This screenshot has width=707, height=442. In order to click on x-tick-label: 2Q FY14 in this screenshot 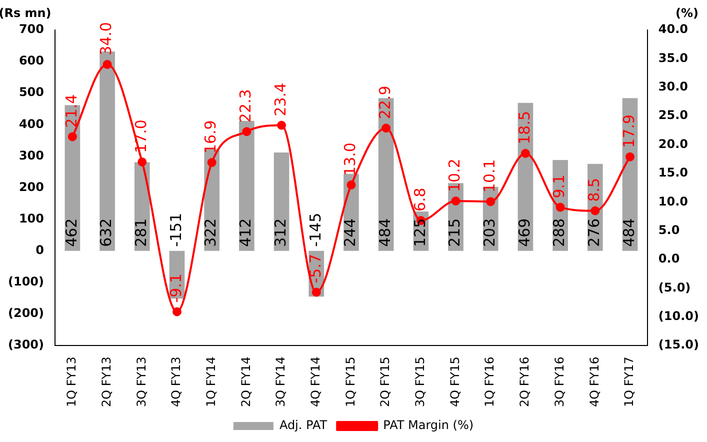, I will do `click(245, 382)`.